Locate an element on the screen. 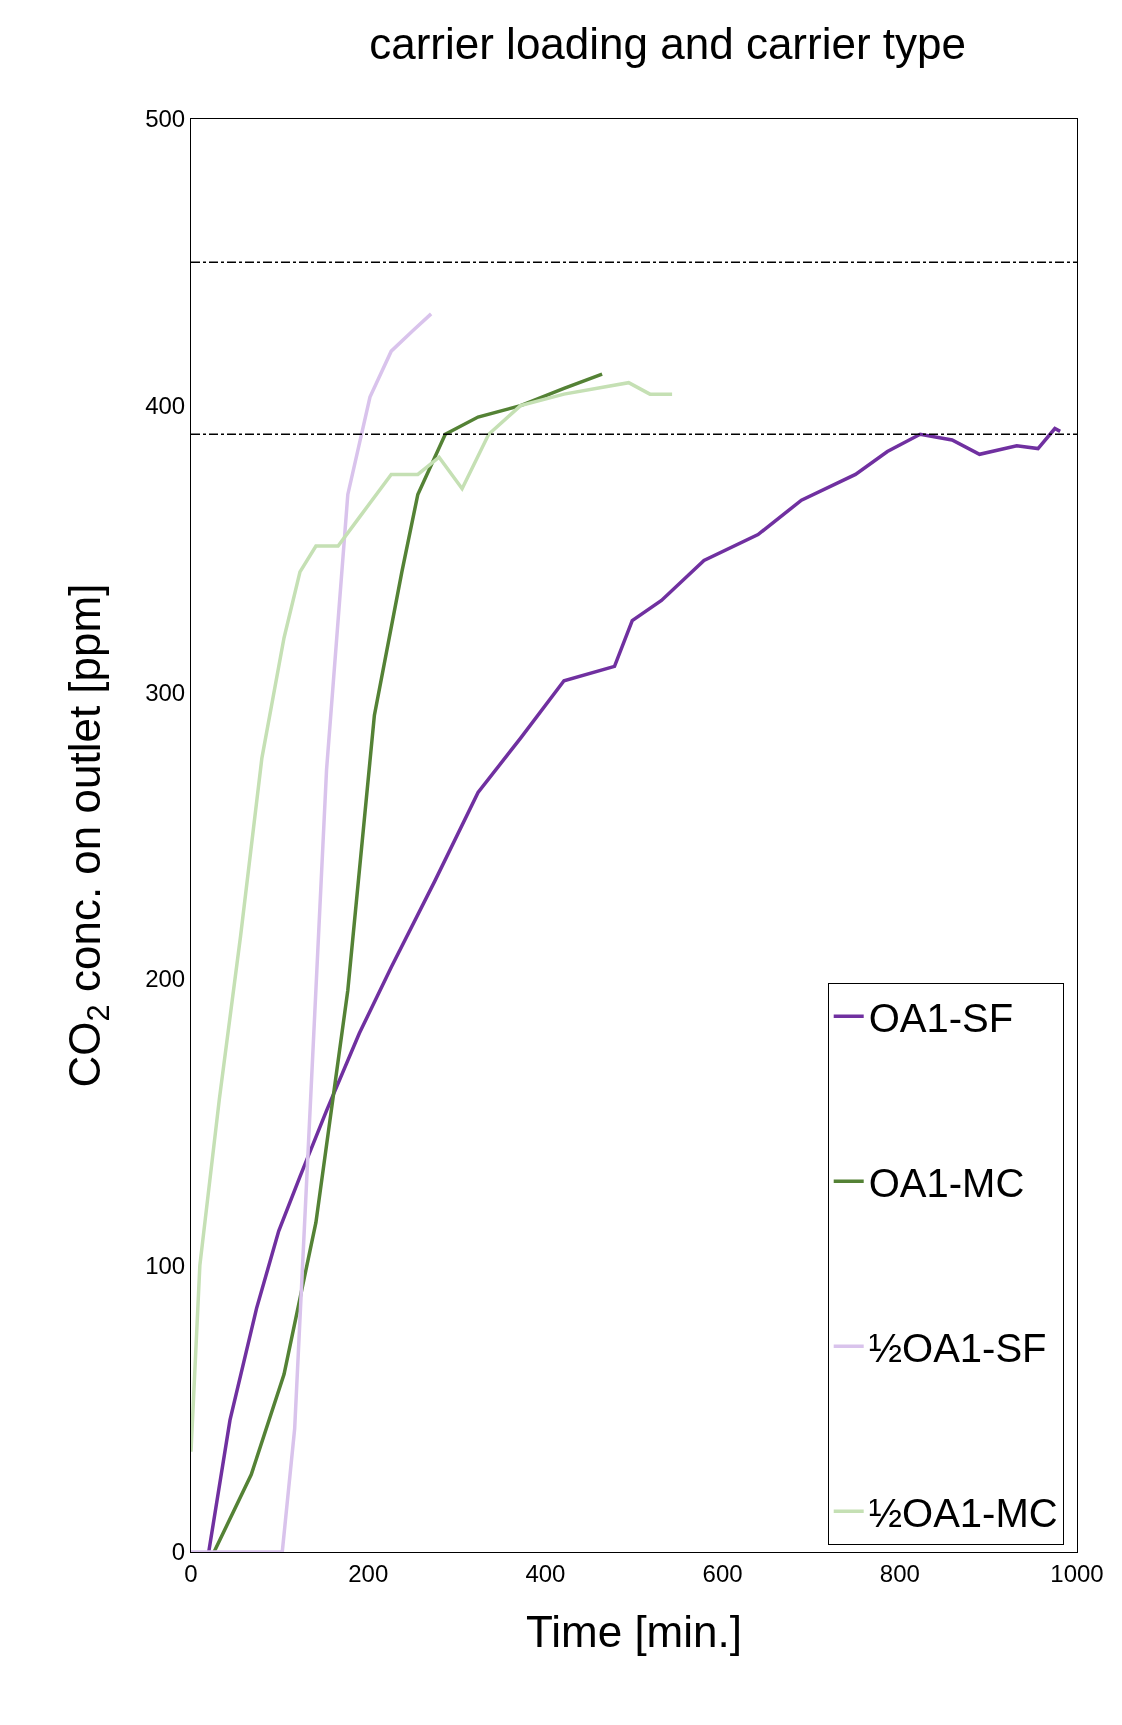 The width and height of the screenshot is (1122, 1725). x-tick-label: 1000 is located at coordinates (1077, 1573).